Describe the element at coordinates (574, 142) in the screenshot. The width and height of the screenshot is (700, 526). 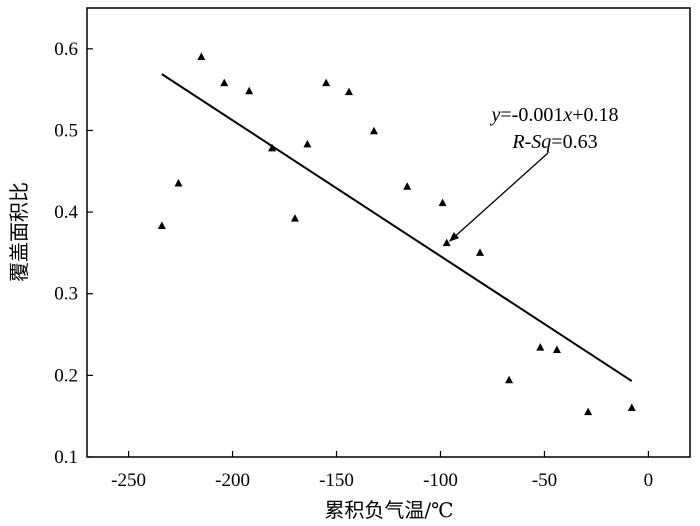
I see `r-squared-value: =0.63` at that location.